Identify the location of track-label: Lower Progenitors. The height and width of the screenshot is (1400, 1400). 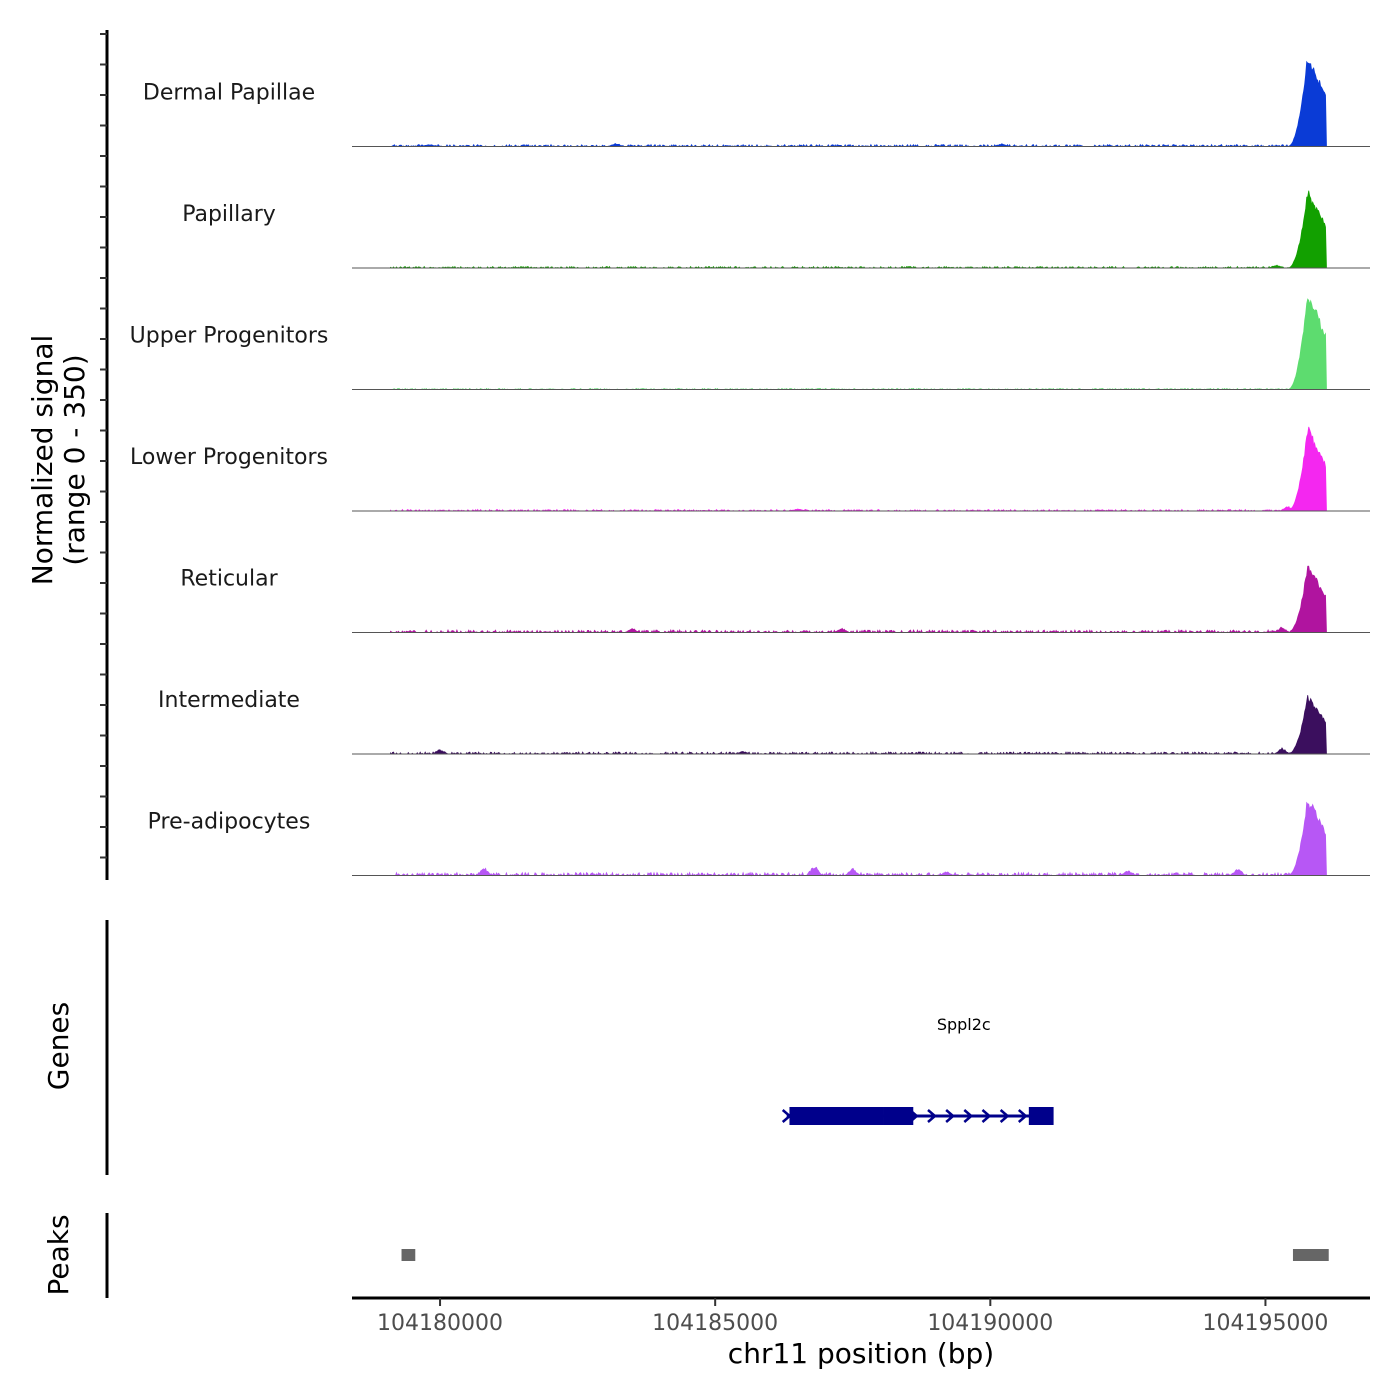
(229, 457).